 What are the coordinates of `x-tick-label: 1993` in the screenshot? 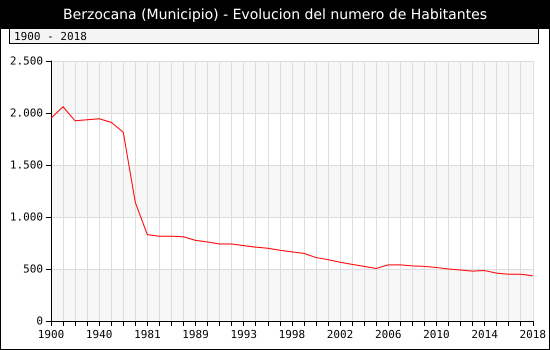 It's located at (243, 334).